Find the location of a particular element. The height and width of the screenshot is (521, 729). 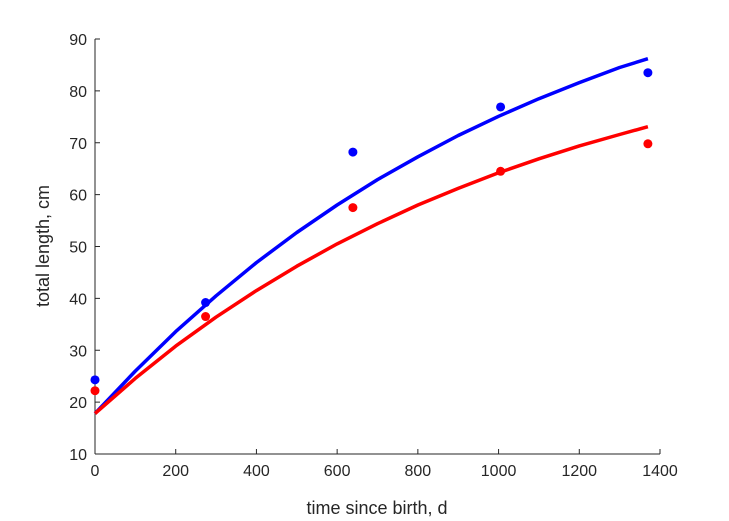

y-ticks: 10 20 30 40 50 60 70 80 90 is located at coordinates (84, 248).